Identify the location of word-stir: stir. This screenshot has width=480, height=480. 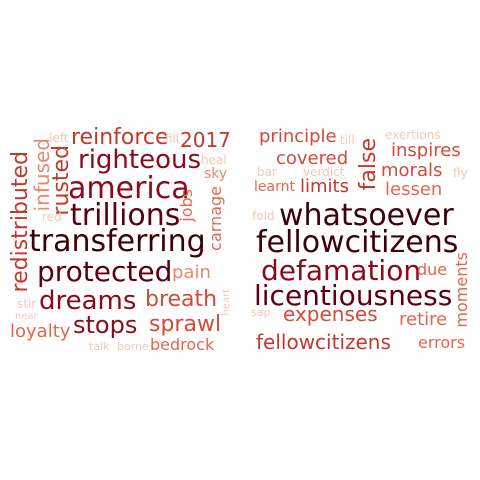
(27, 304).